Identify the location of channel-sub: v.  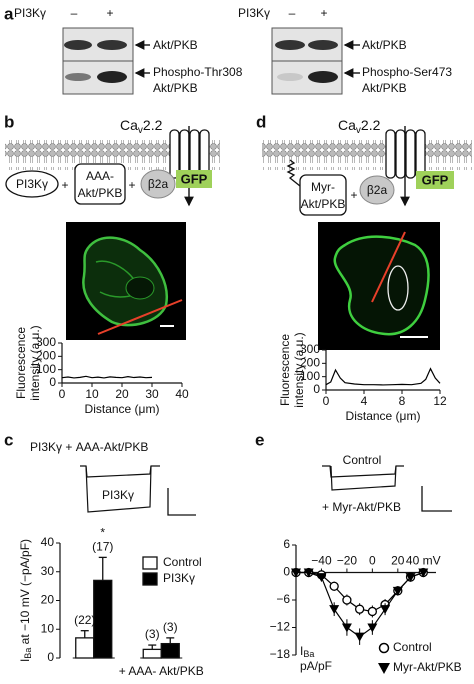
(140, 130).